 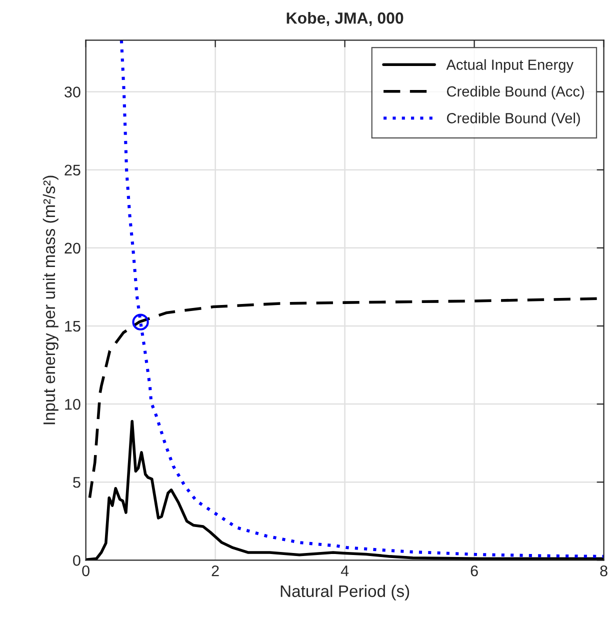 What do you see at coordinates (344, 571) in the screenshot?
I see `x-tick-label: 4` at bounding box center [344, 571].